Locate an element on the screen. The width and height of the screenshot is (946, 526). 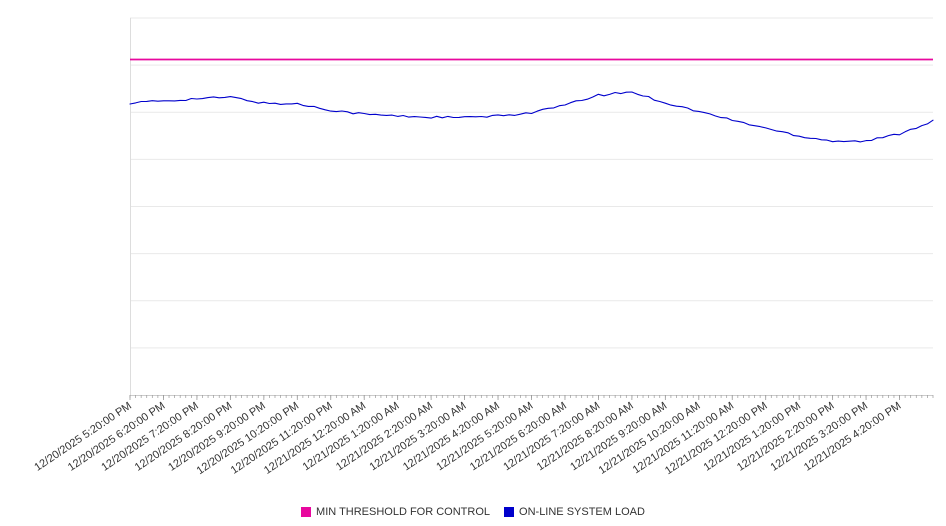
legend-item-threshold: MIN THRESHOLD FOR CONTROL is located at coordinates (395, 512).